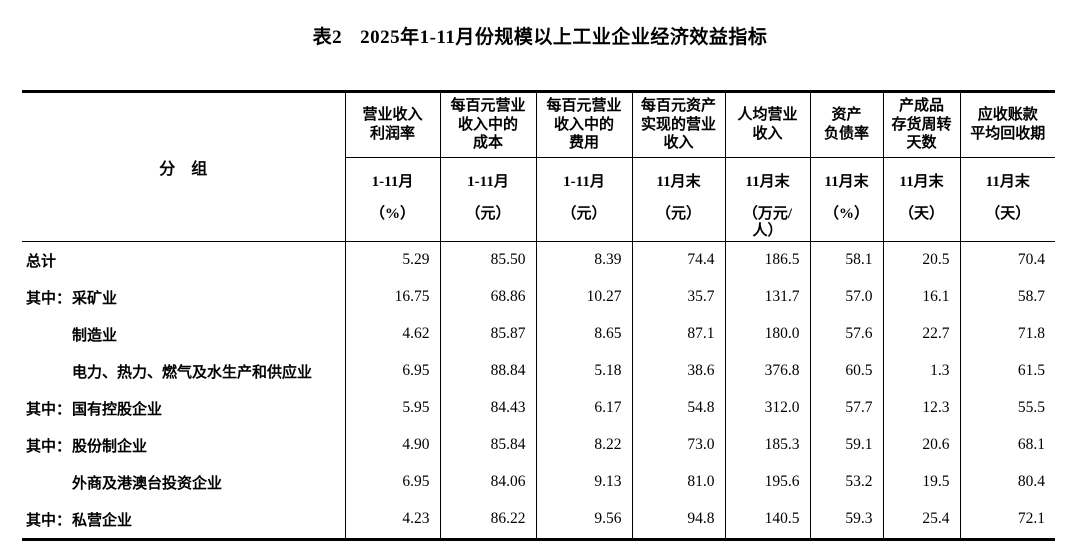 The height and width of the screenshot is (559, 1080). What do you see at coordinates (846, 260) in the screenshot?
I see `cell-value: 58.1` at bounding box center [846, 260].